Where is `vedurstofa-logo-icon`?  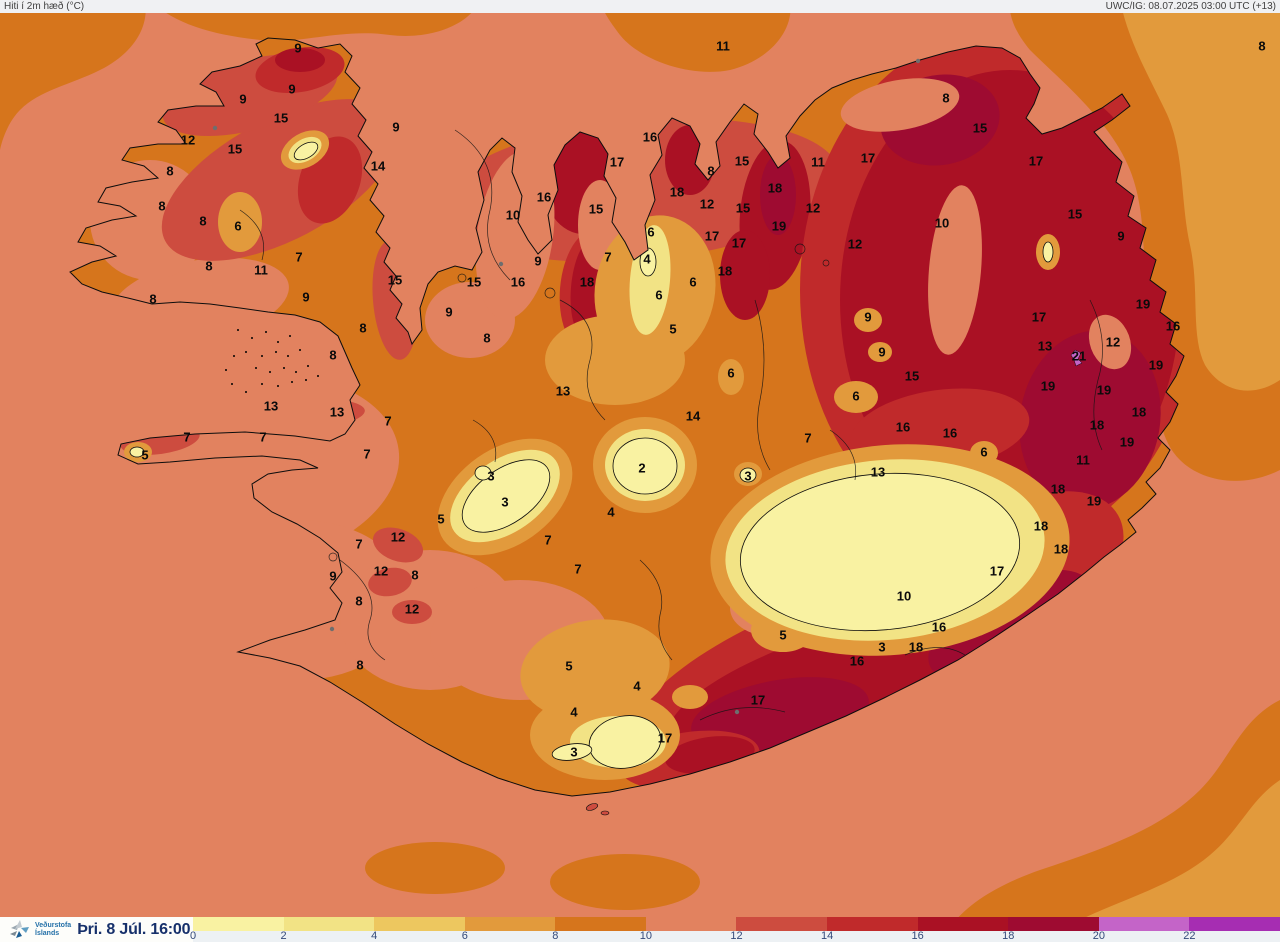
vedurstofa-logo-icon is located at coordinates (19, 928).